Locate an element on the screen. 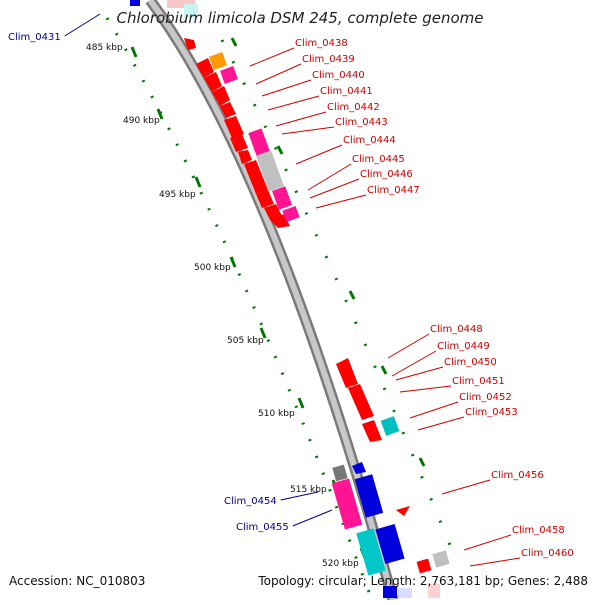 The height and width of the screenshot is (605, 600). gene-label-clim-0444: Clim_0444 is located at coordinates (369, 140).